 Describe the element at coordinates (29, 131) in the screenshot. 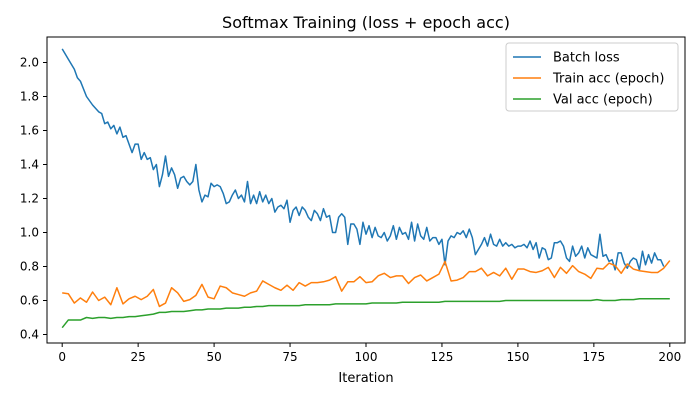

I see `y-tick-label: 1.6` at that location.